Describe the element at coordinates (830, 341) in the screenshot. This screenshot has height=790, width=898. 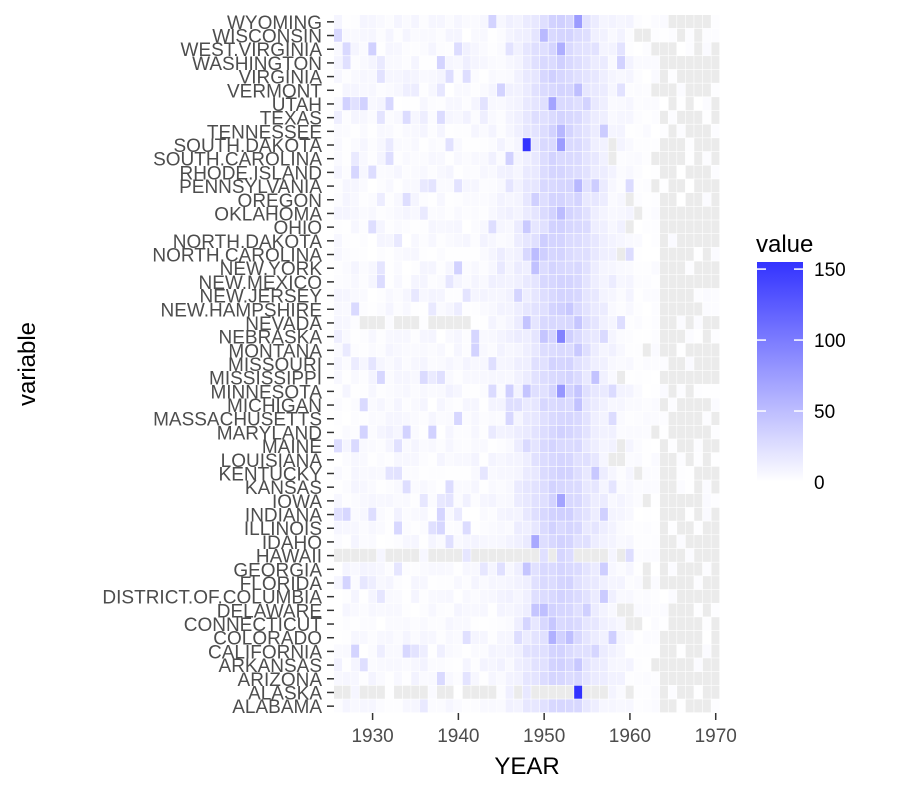
I see `legend-tick-label: 100` at that location.